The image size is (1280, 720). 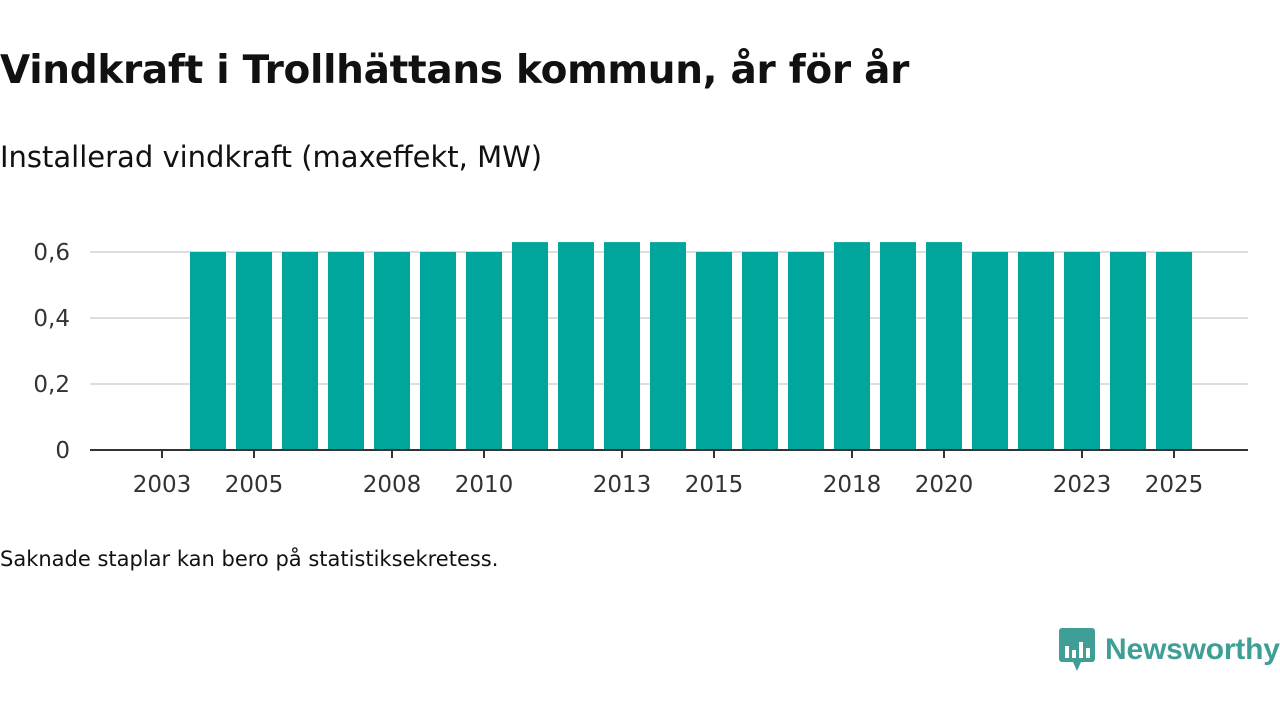 What do you see at coordinates (622, 485) in the screenshot?
I see `x-tick-label: 2013` at bounding box center [622, 485].